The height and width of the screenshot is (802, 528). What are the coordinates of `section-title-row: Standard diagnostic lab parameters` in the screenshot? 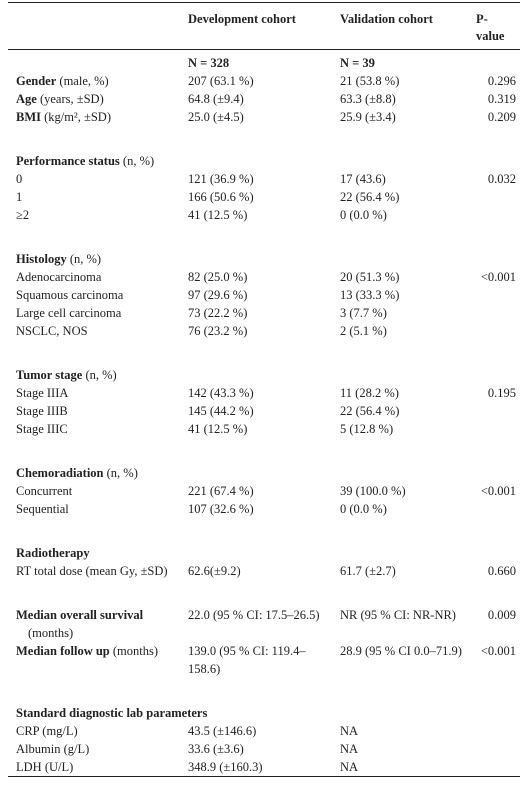 It's located at (264, 700).